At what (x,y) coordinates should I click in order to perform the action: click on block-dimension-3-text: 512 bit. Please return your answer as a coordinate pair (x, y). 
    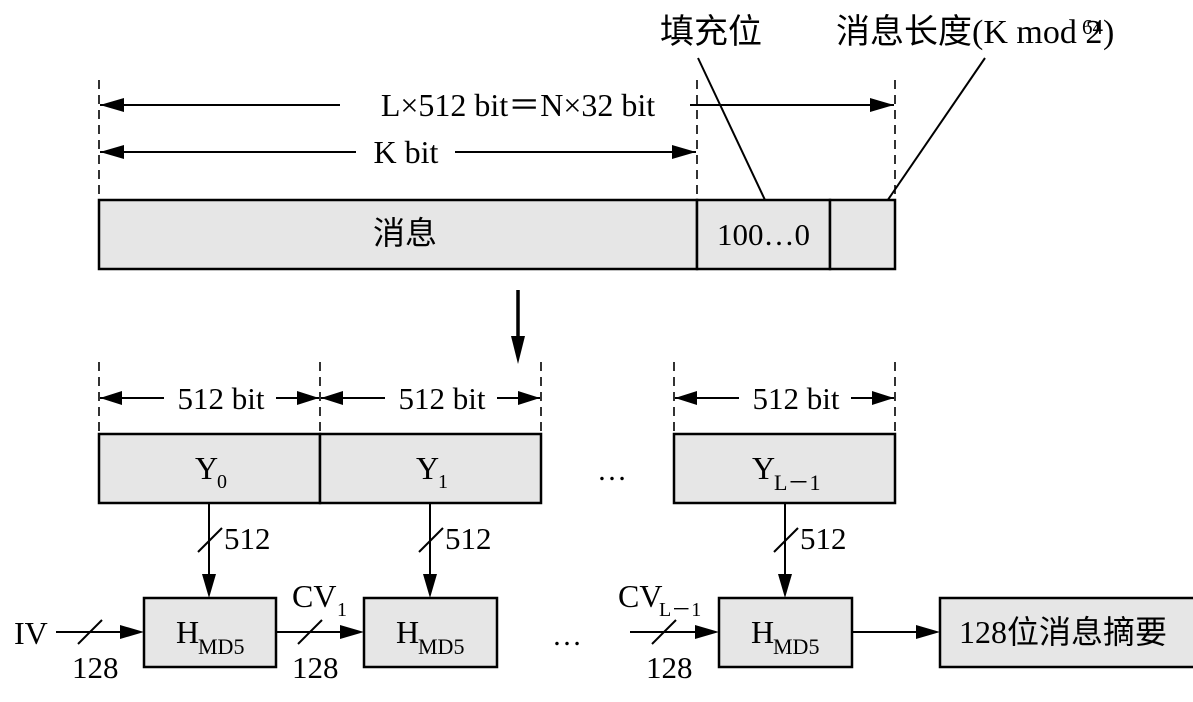
    Looking at the image, I should click on (796, 398).